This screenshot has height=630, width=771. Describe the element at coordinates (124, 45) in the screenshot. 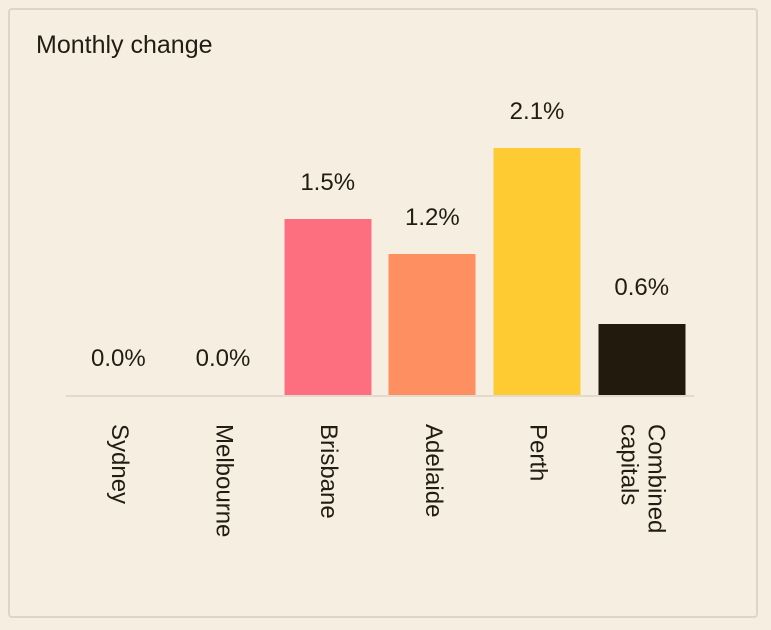

I see `chart-title: Monthly change` at that location.